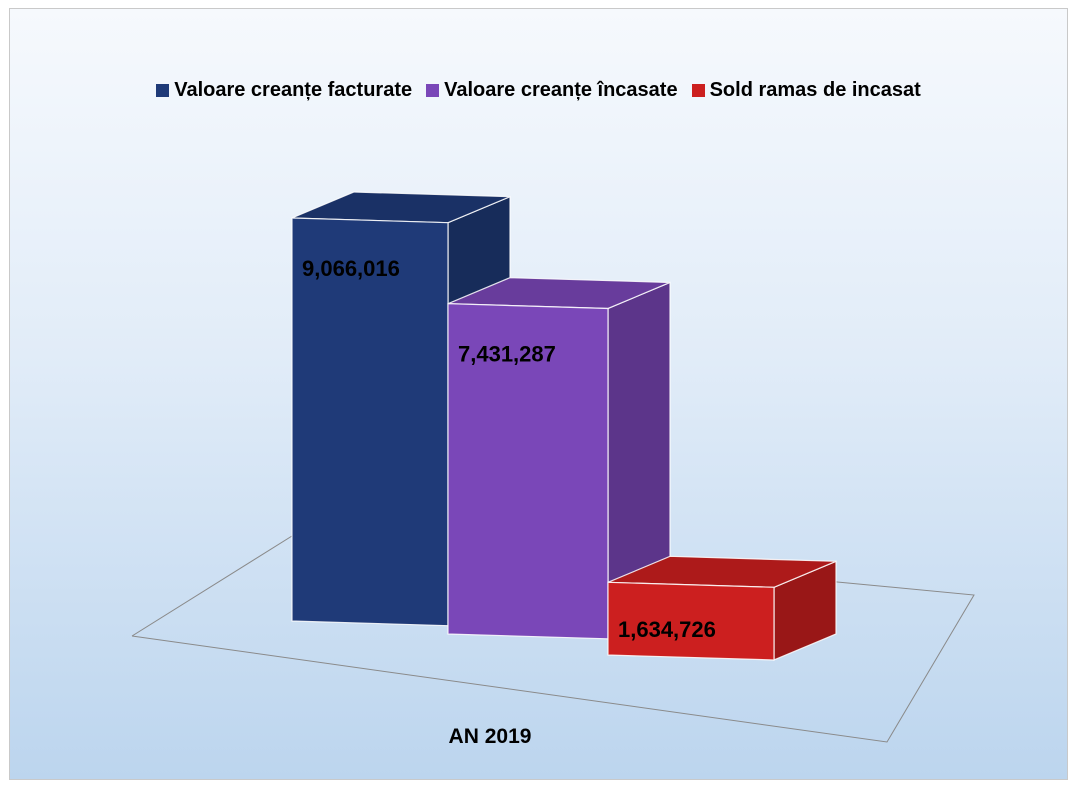  I want to click on legend-label-facturate: Valoare creanțe facturate, so click(293, 90).